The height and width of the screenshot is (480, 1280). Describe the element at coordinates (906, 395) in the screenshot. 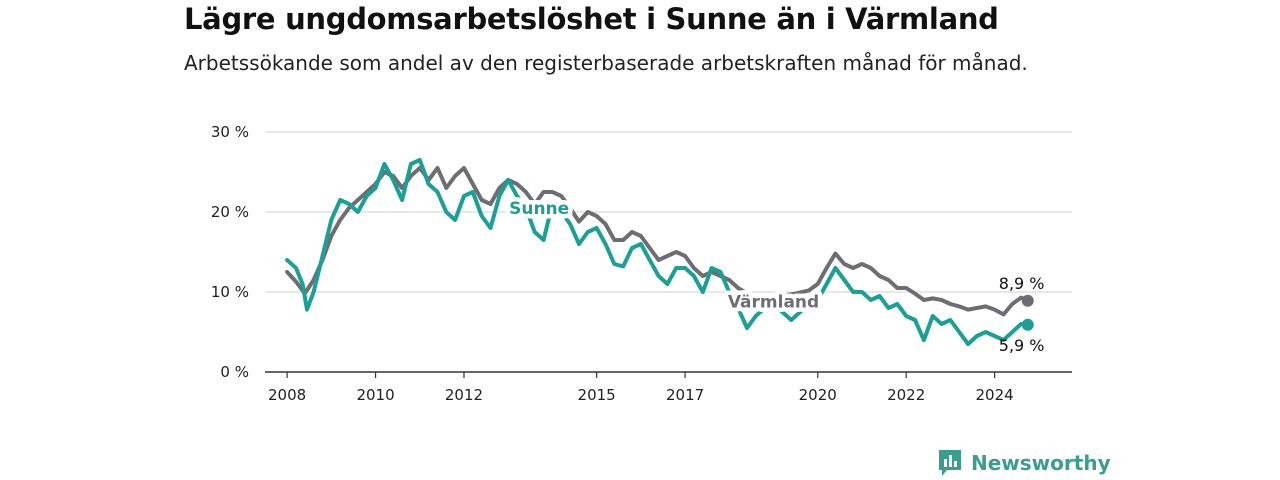

I see `x-tick-label: 2022` at that location.